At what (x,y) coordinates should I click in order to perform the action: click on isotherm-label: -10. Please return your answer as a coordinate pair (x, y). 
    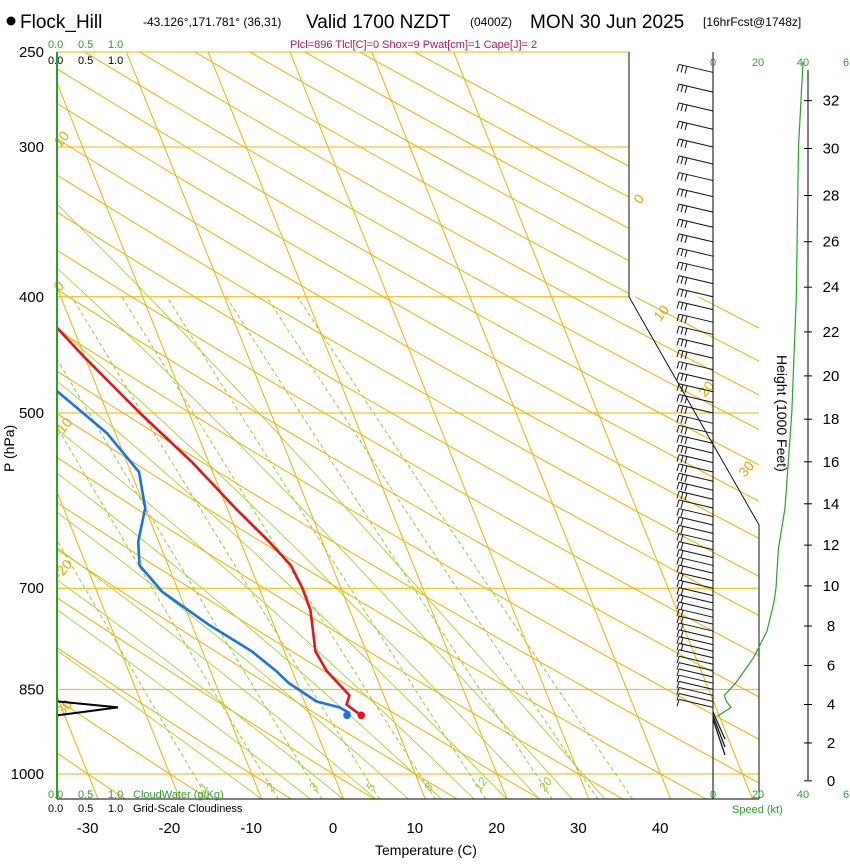
    Looking at the image, I should click on (62, 427).